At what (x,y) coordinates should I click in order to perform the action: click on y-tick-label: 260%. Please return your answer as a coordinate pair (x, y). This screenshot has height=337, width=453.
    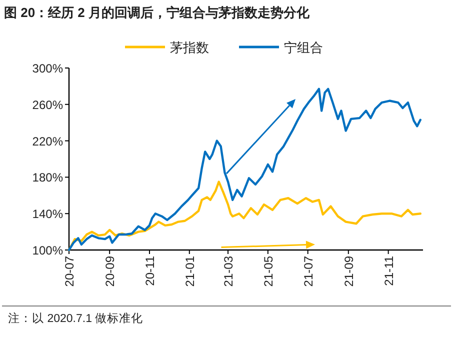
    Looking at the image, I should click on (48, 105).